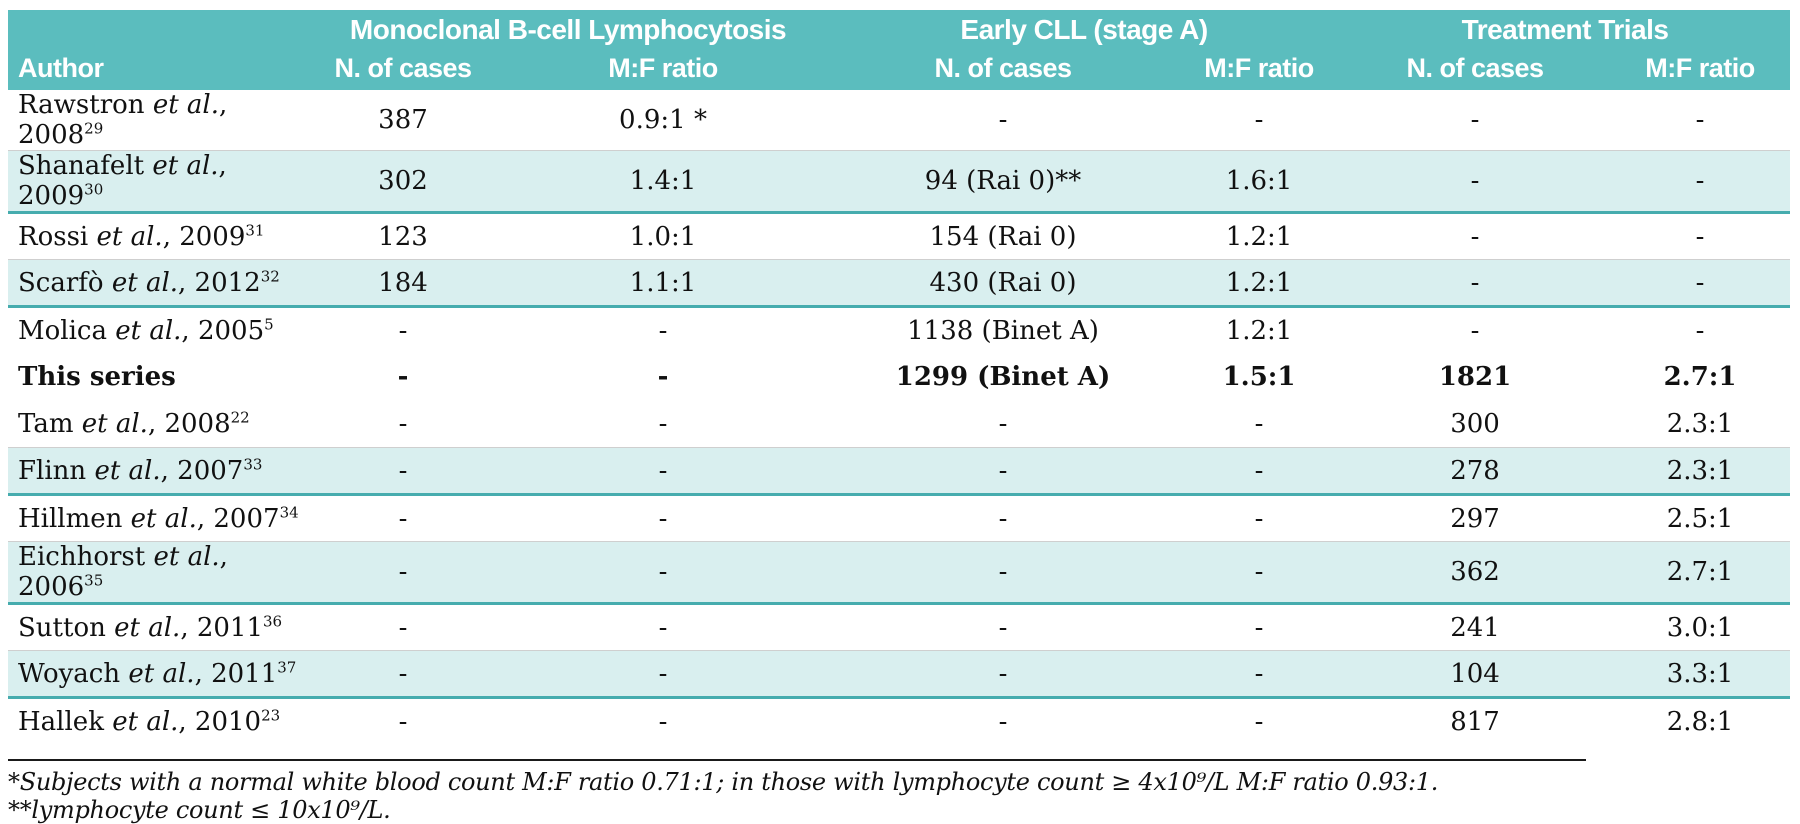 The height and width of the screenshot is (824, 1800). What do you see at coordinates (403, 120) in the screenshot?
I see `cell-mbl-cases: 387` at bounding box center [403, 120].